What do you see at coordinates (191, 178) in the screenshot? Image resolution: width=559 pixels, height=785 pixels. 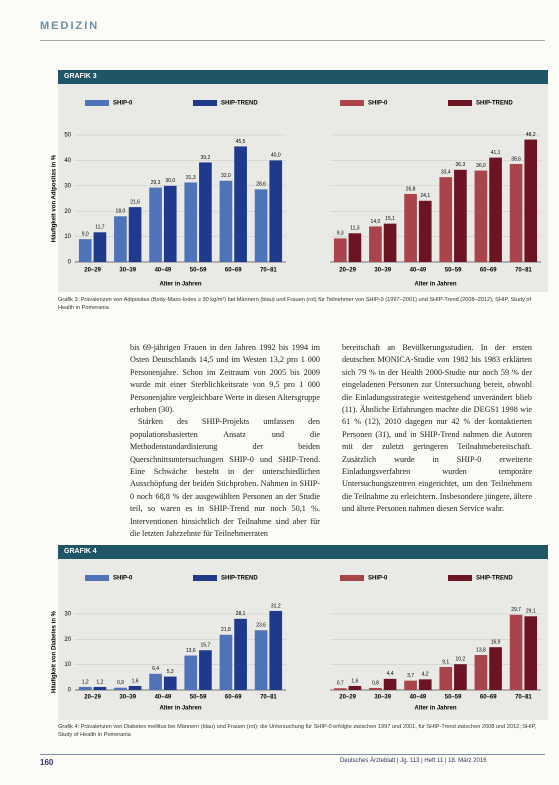 I see `bar-value-label: 31,3` at bounding box center [191, 178].